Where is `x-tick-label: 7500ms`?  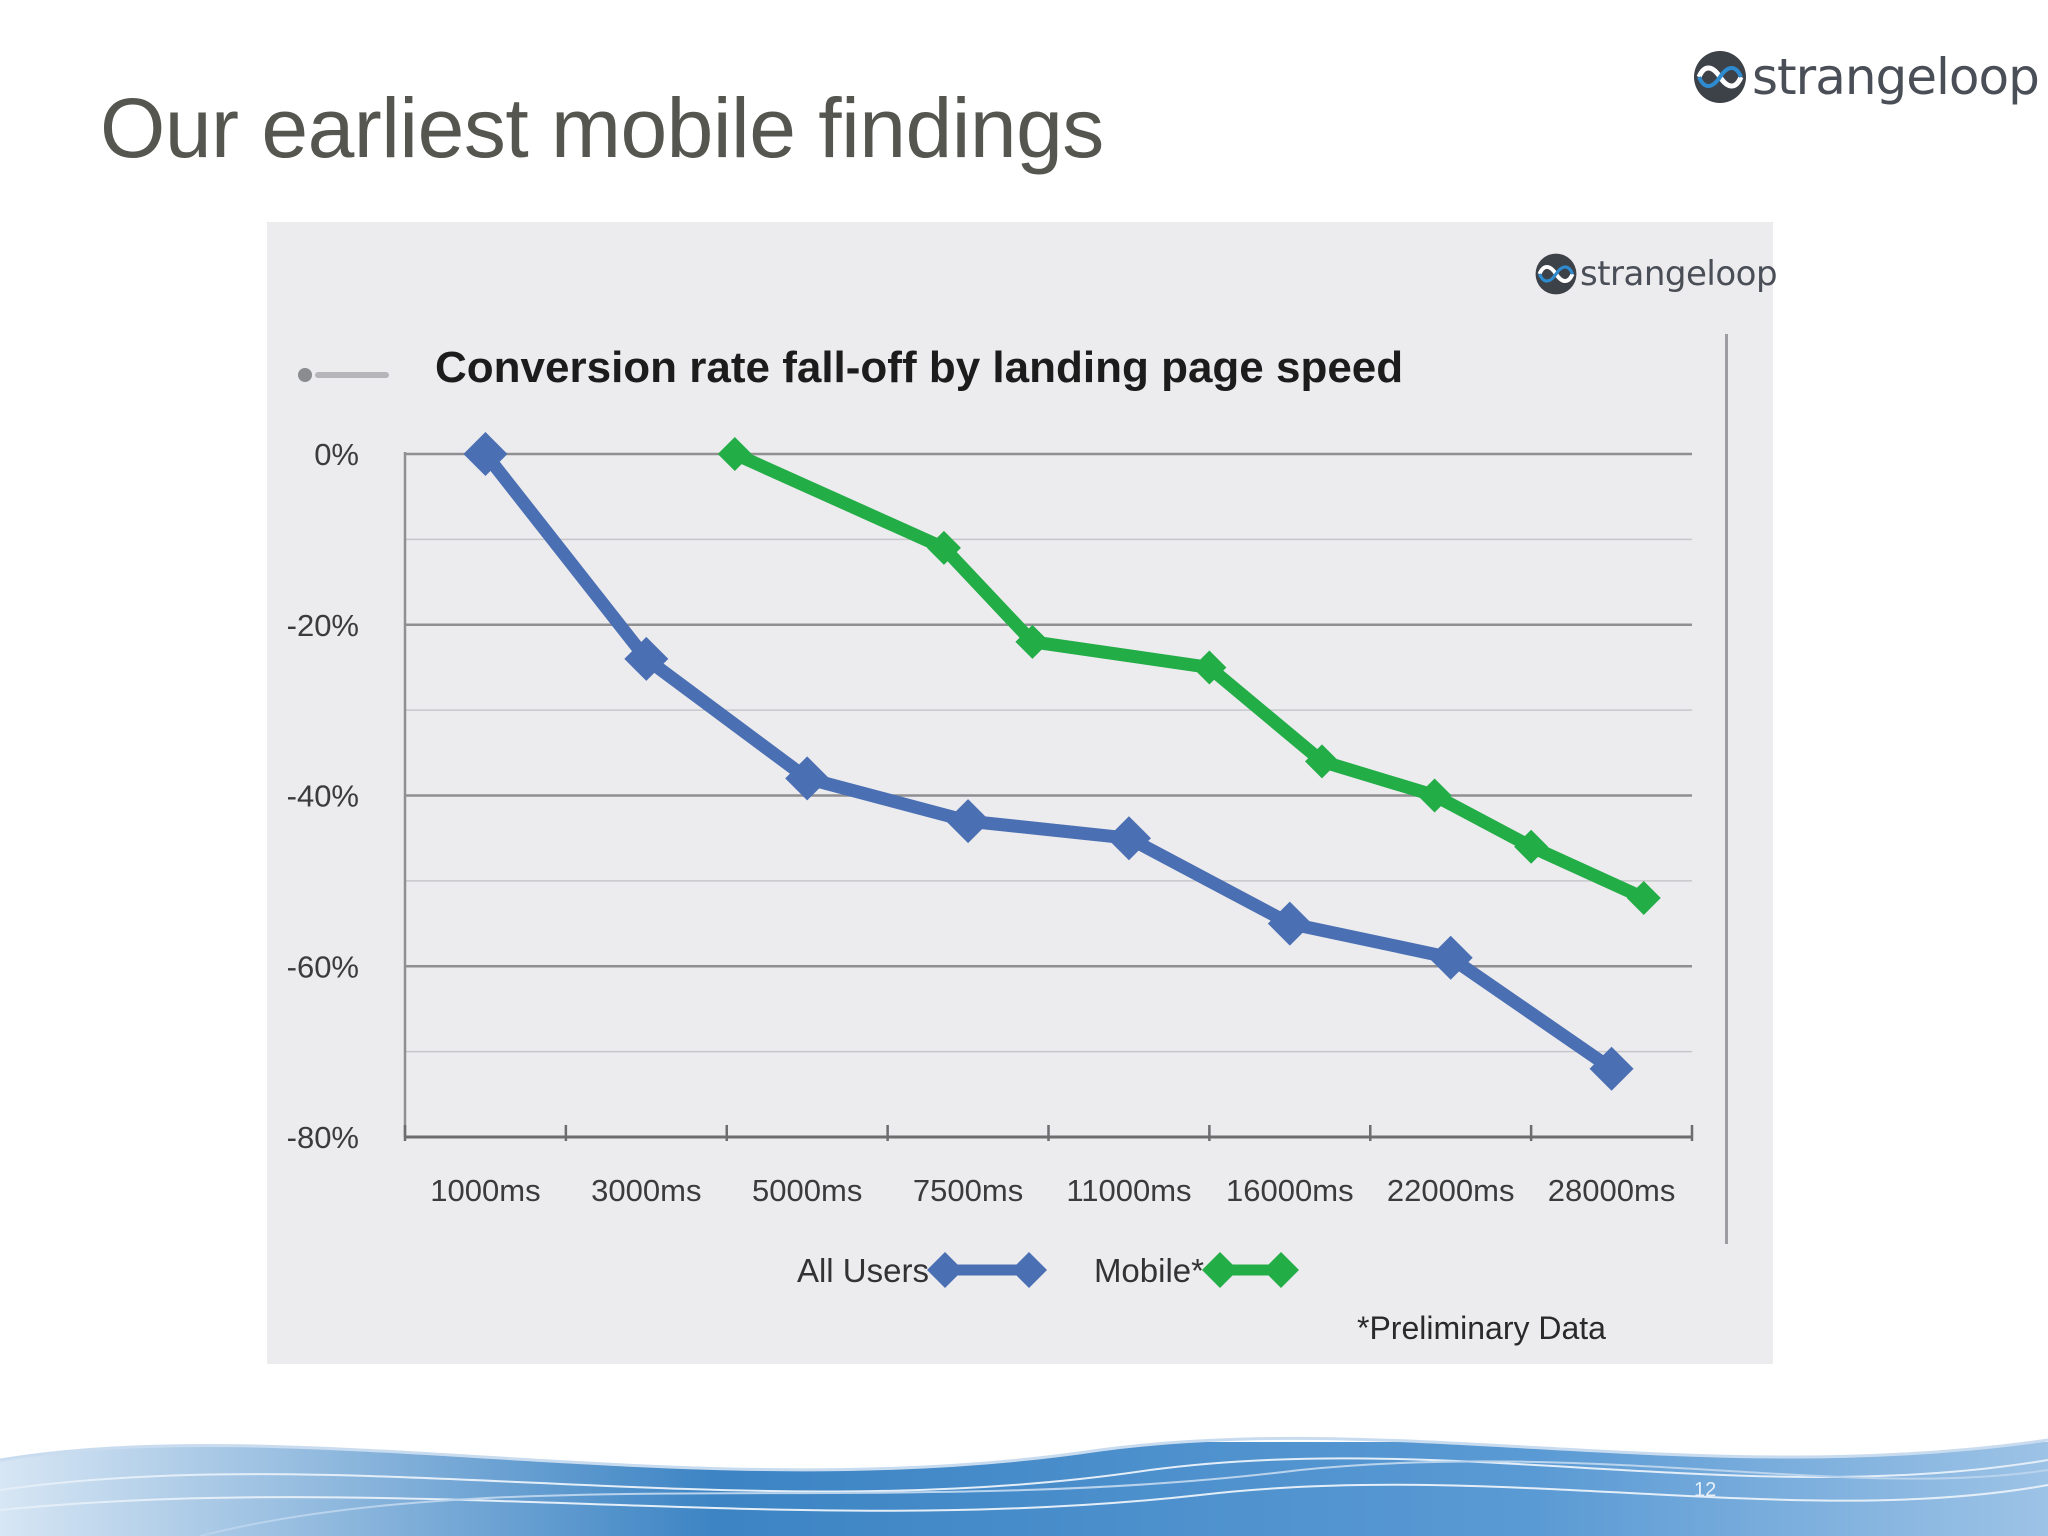 x-tick-label: 7500ms is located at coordinates (968, 1190).